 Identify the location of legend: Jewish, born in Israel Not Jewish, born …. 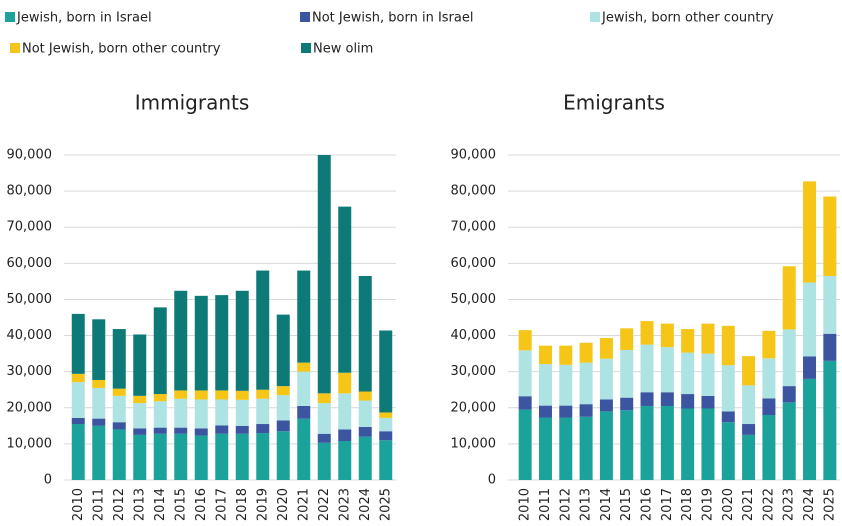
(389, 34).